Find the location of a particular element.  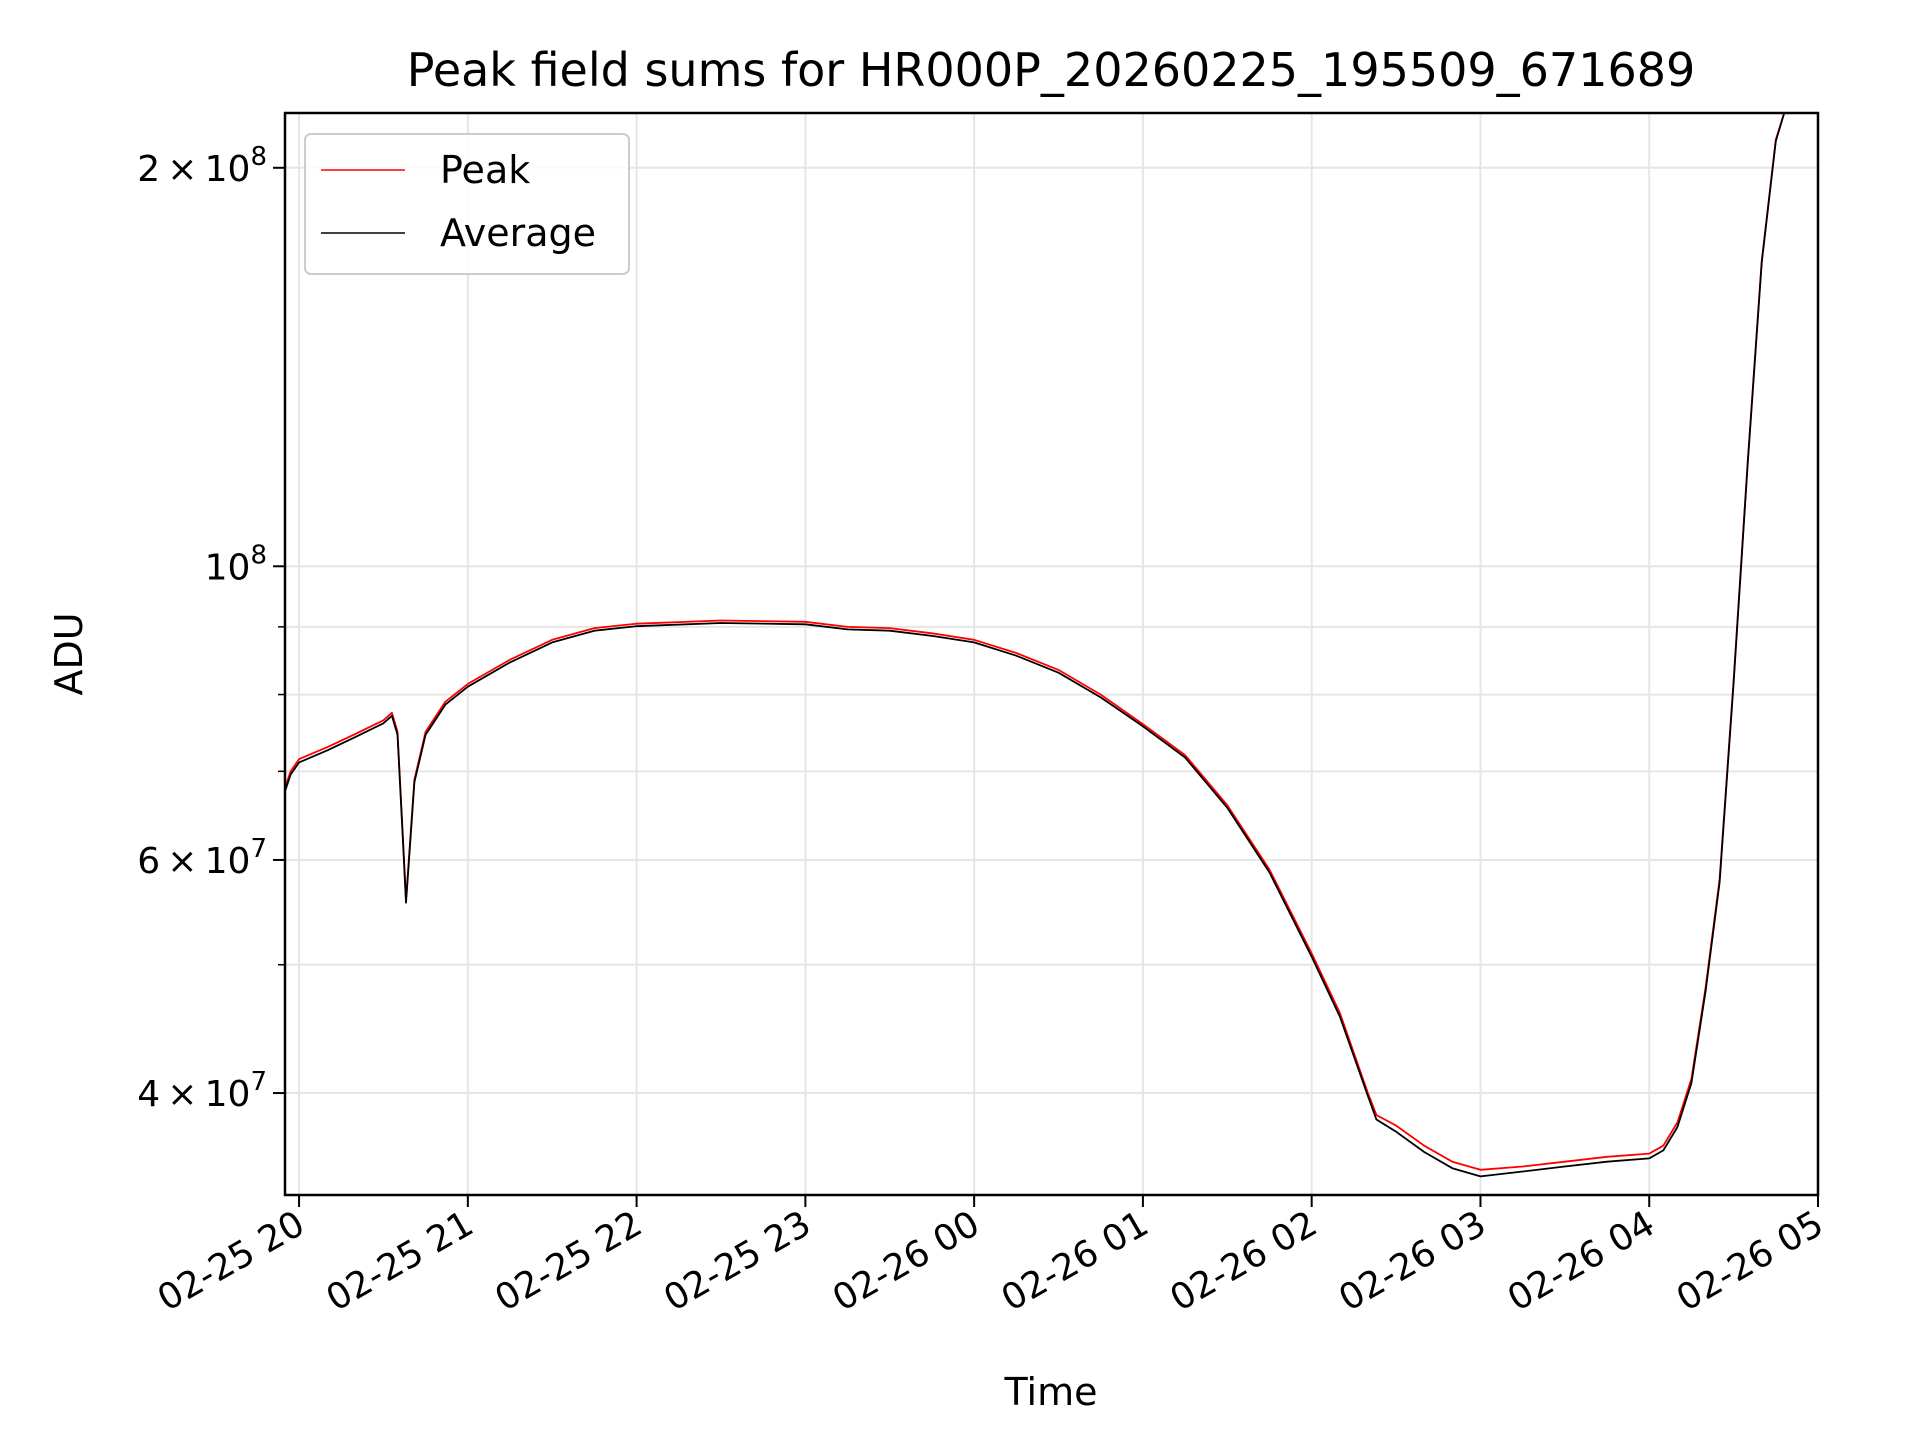

y-tick-label: 108 is located at coordinates (236, 564).